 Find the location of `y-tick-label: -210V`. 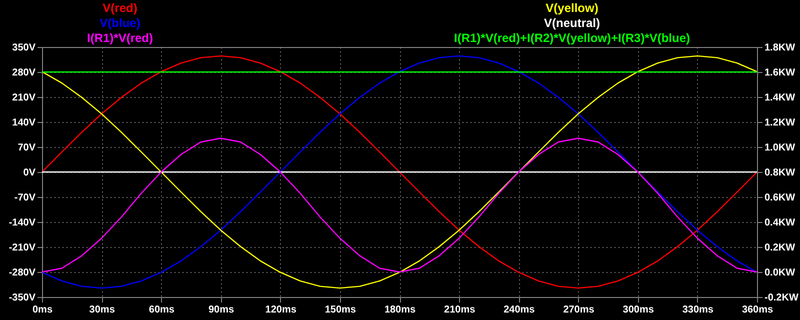

y-tick-label: -210V is located at coordinates (22, 248).